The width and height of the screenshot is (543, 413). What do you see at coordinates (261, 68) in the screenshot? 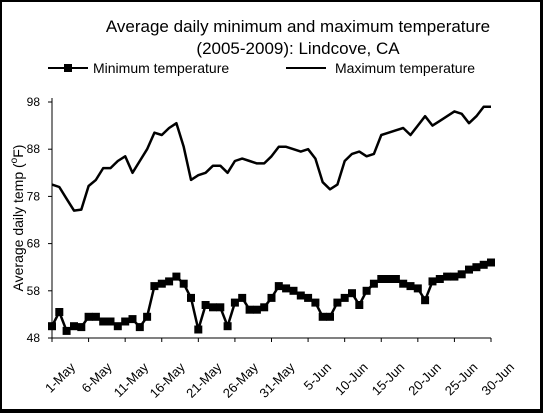
I see `legend: Minimum temperature Maximum temperature` at bounding box center [261, 68].